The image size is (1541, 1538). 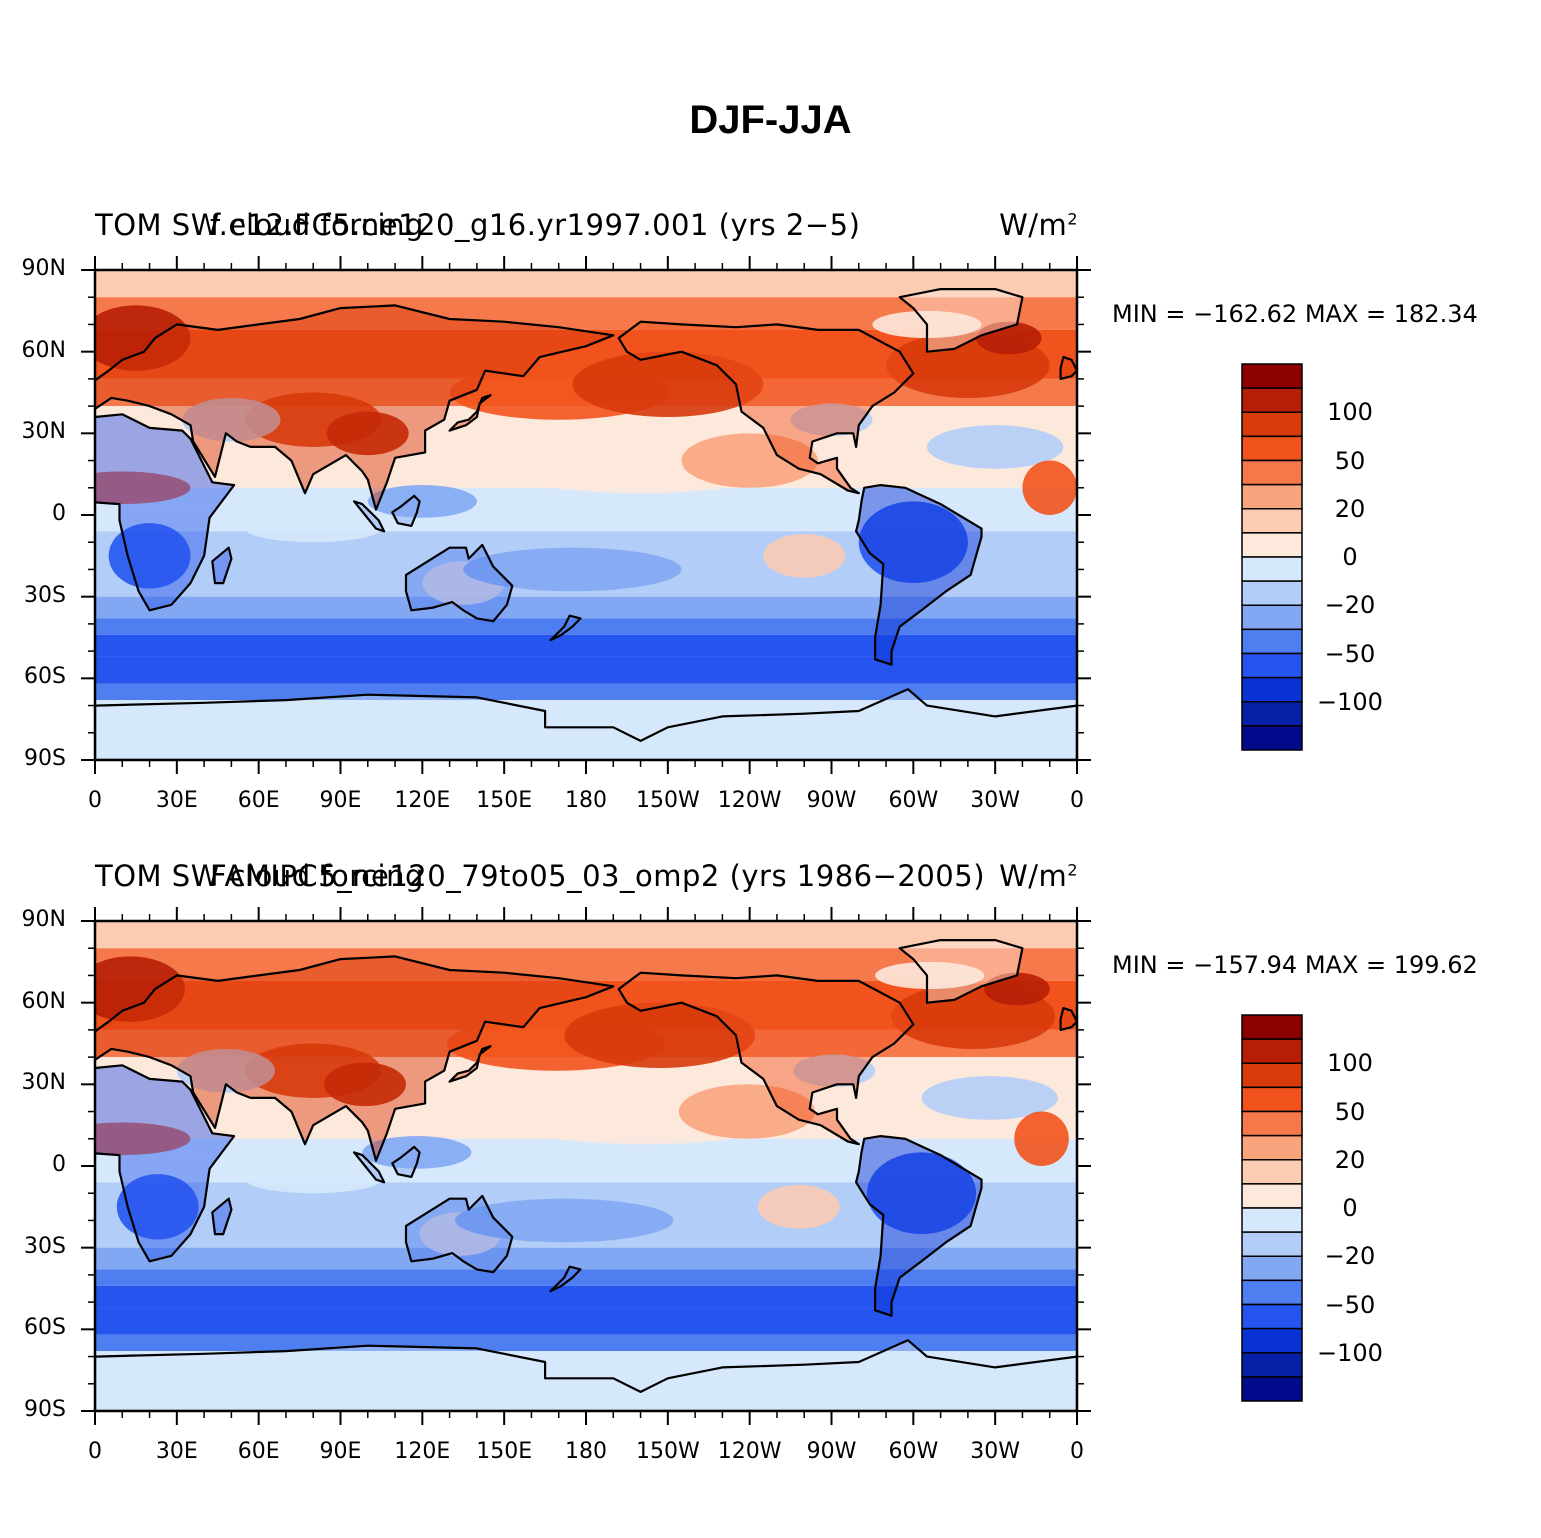 I want to click on min-max-readout: MIN = −162.62 MAX = 182.34, so click(x=1295, y=314).